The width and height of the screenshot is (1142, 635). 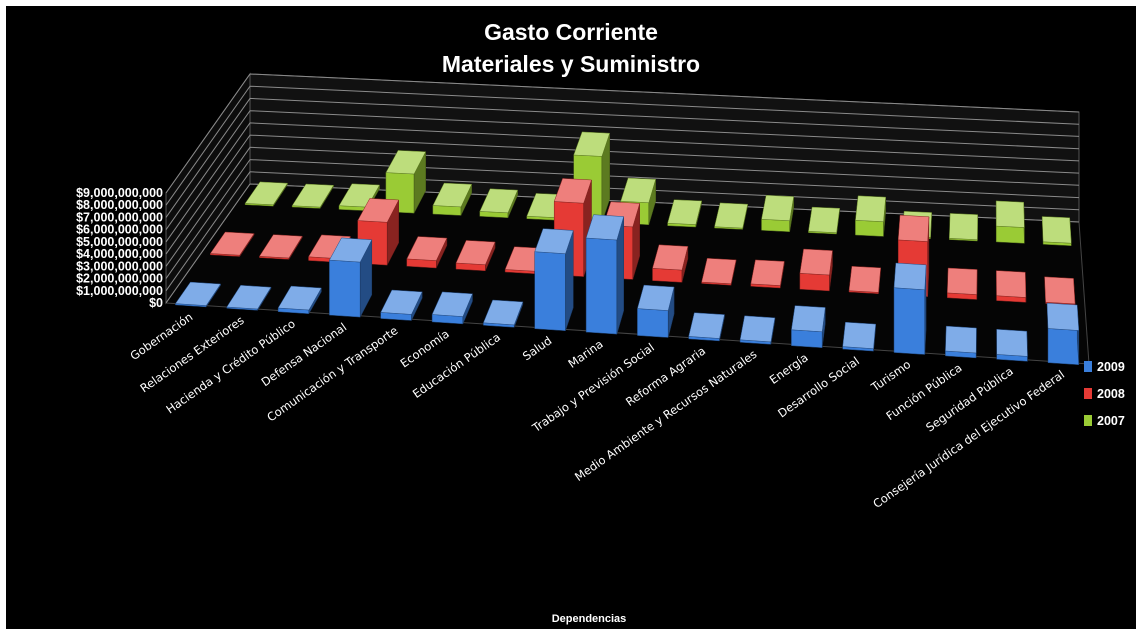 I want to click on bar-medio-ambiente-y-recursos-naturales-2008, so click(x=767, y=274).